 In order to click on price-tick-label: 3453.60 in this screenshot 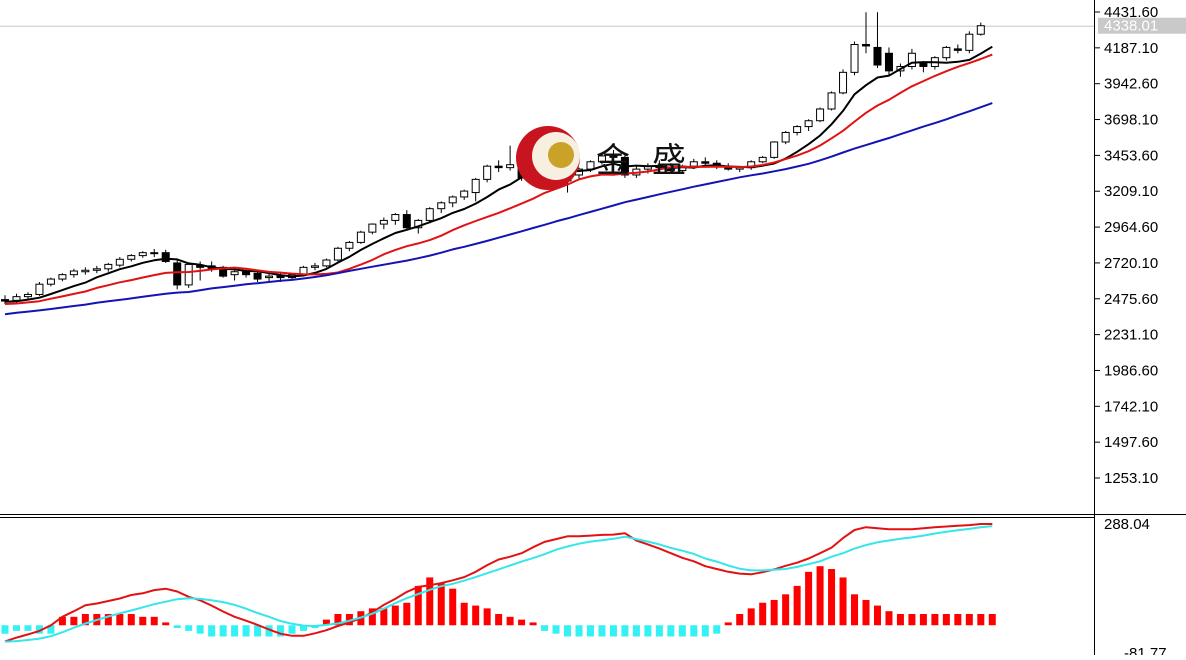, I will do `click(1131, 155)`.